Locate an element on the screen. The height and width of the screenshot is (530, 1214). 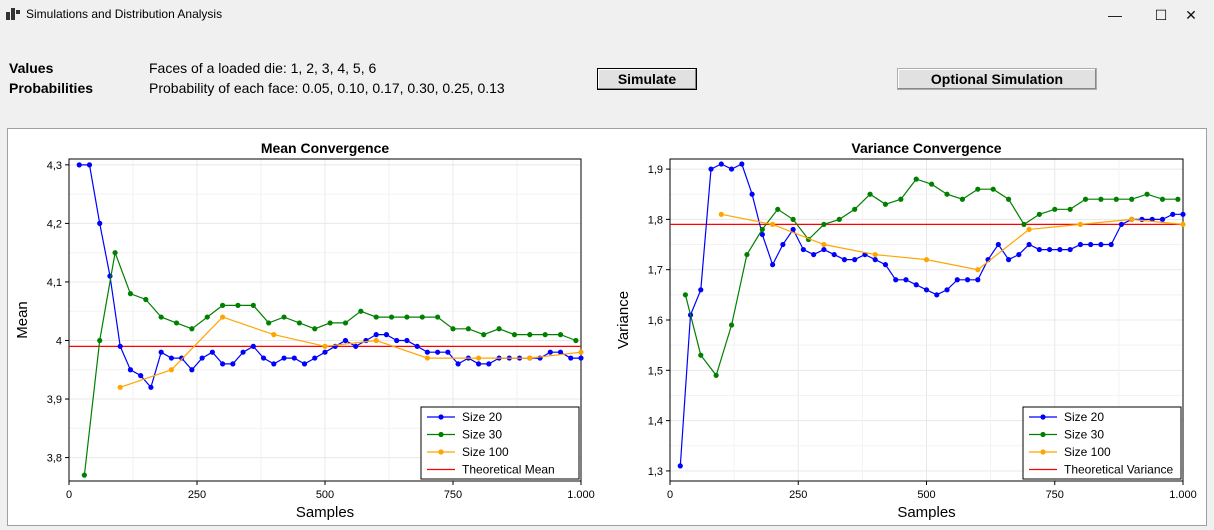
values-text: Faces of a loaded die: 1, 2, 3, 4, 5, 6 is located at coordinates (263, 68).